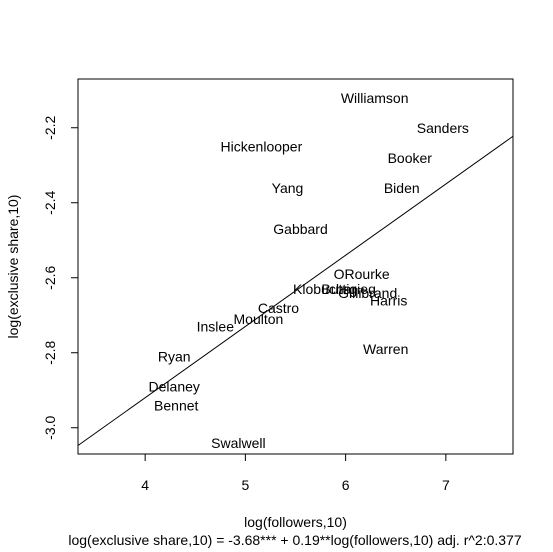 This screenshot has height=552, width=553. What do you see at coordinates (362, 274) in the screenshot?
I see `point-label: ORourke` at bounding box center [362, 274].